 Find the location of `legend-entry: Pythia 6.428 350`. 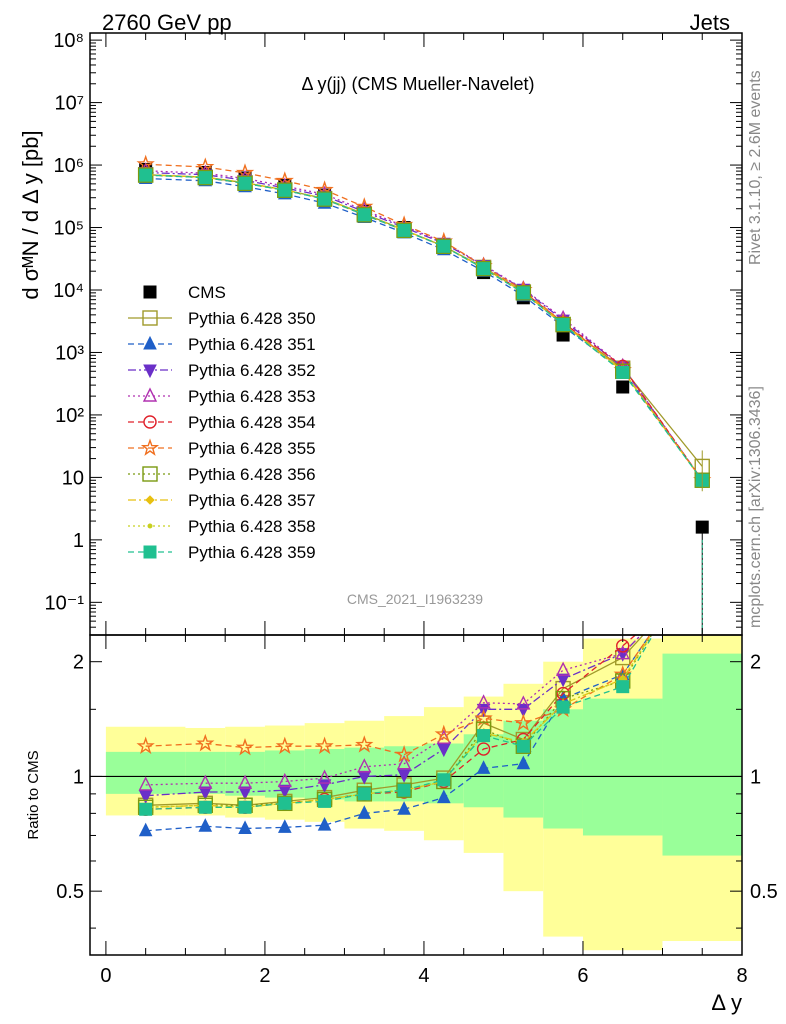

legend-entry: Pythia 6.428 350 is located at coordinates (222, 318).